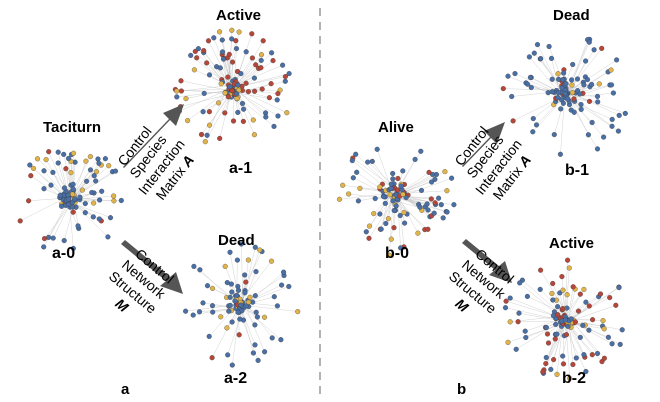 This screenshot has width=660, height=402. I want to click on panel-label-a: a, so click(125, 389).